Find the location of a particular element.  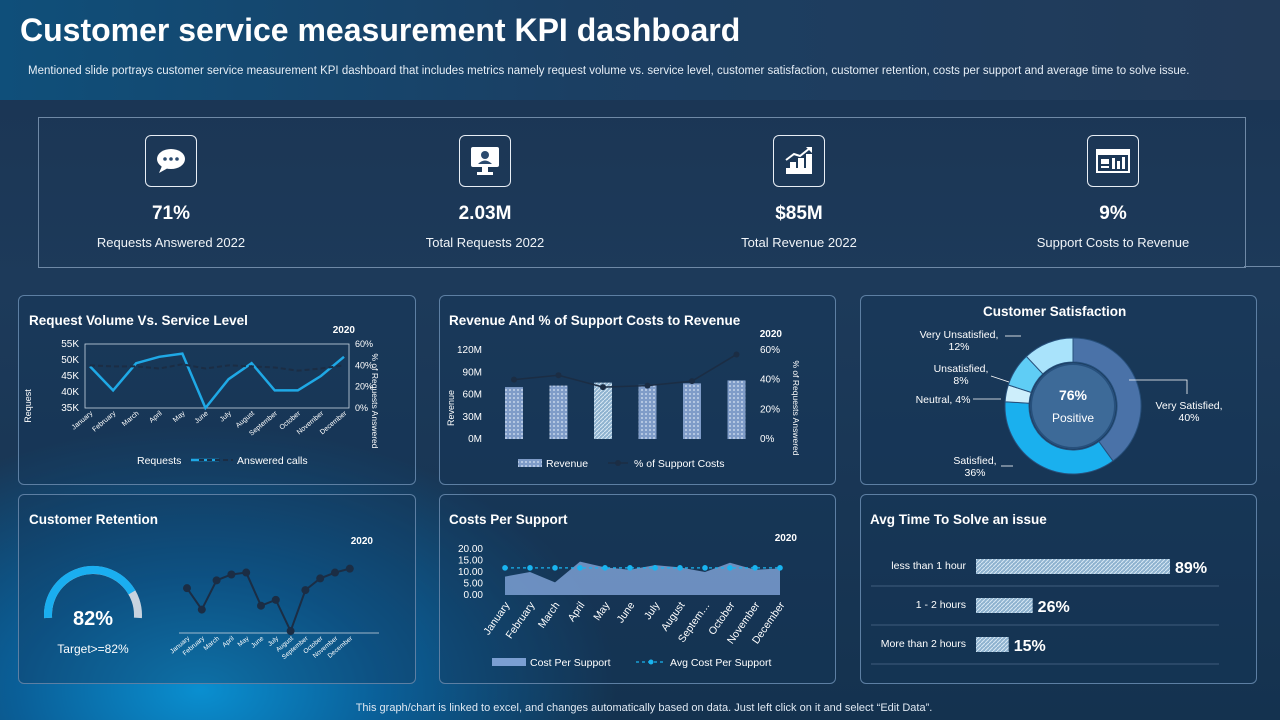

label-very-unsatisfied: Very Unsatisfied, is located at coordinates (959, 335).